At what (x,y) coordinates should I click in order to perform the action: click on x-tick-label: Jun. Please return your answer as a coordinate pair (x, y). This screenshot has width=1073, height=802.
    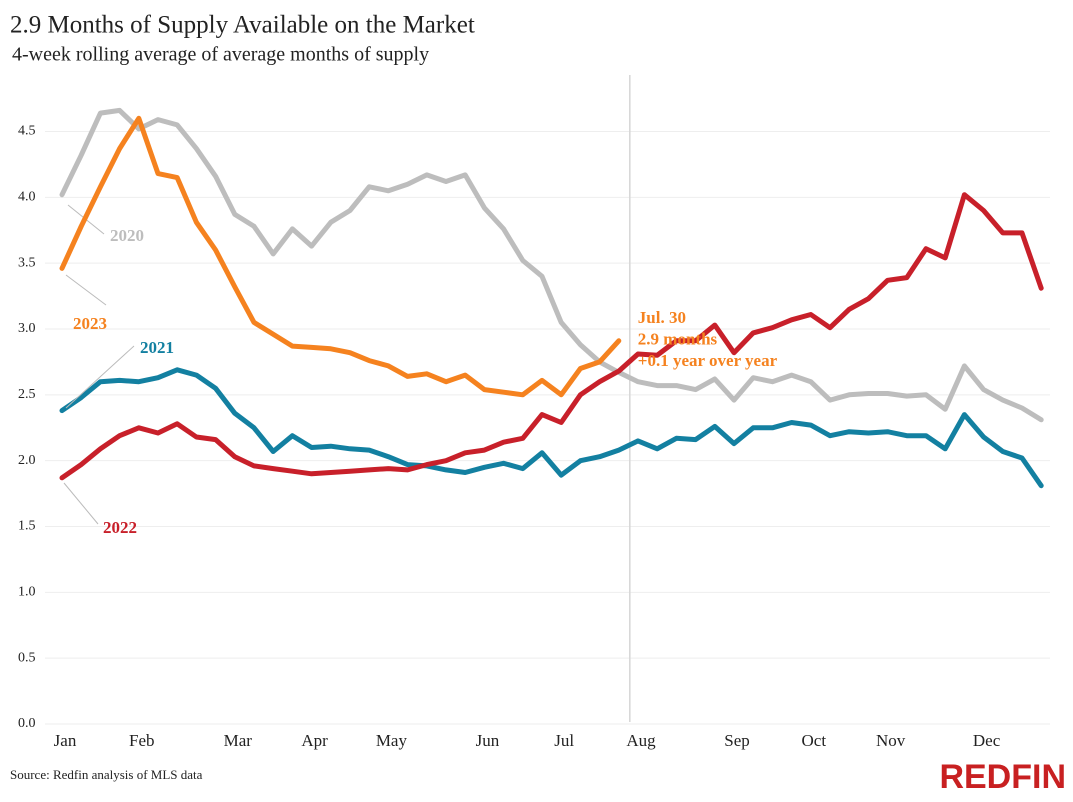
    Looking at the image, I should click on (488, 740).